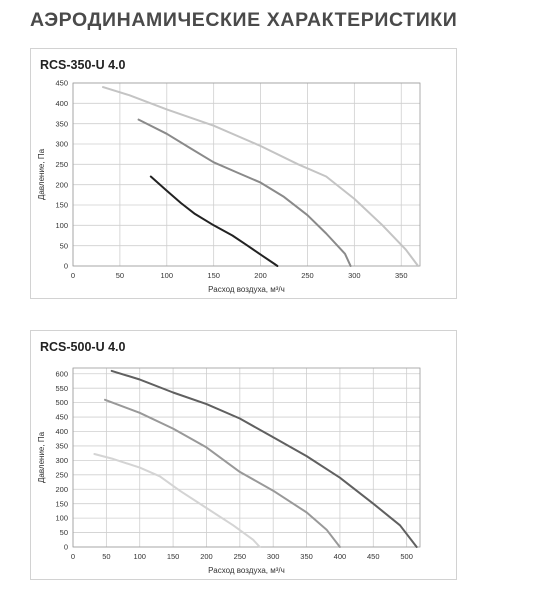 The height and width of the screenshot is (600, 552). What do you see at coordinates (61, 373) in the screenshot?
I see `y-tick-label: 600` at bounding box center [61, 373].